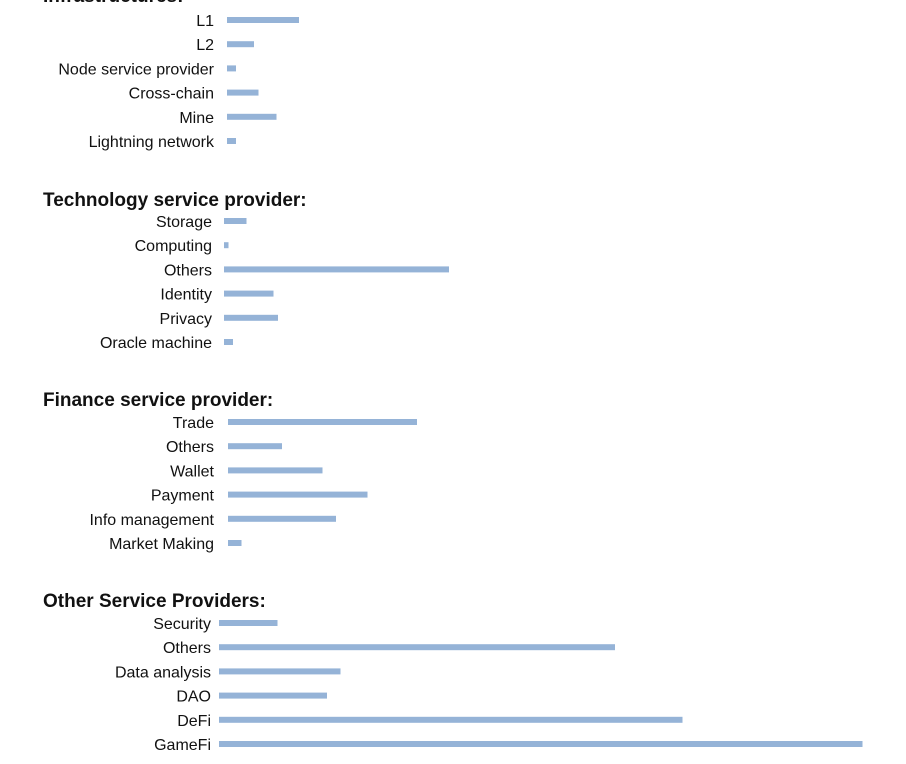 The height and width of the screenshot is (764, 906). Describe the element at coordinates (175, 200) in the screenshot. I see `group-title: Technology service provider:` at that location.